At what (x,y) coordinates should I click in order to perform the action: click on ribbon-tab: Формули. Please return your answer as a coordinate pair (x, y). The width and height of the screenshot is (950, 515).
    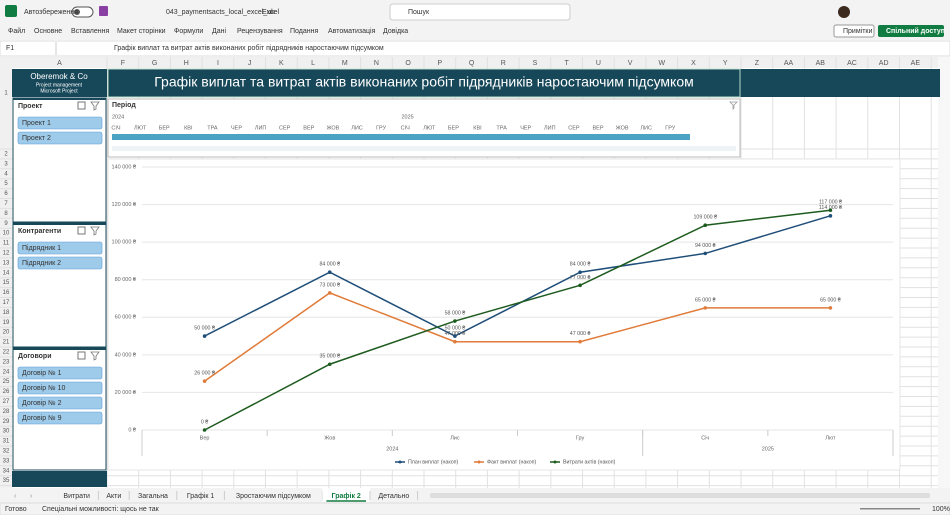
    Looking at the image, I should click on (188, 31).